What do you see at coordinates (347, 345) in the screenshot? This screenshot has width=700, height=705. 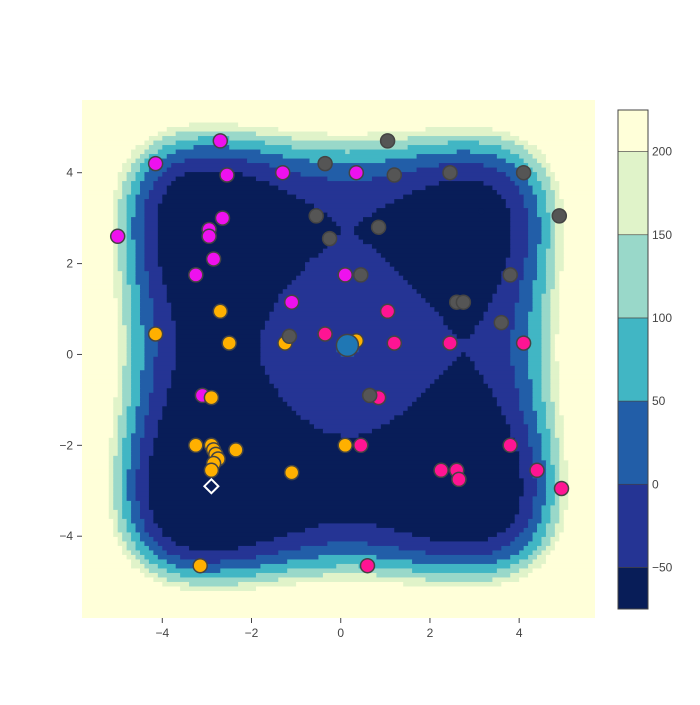 I see `current-point` at bounding box center [347, 345].